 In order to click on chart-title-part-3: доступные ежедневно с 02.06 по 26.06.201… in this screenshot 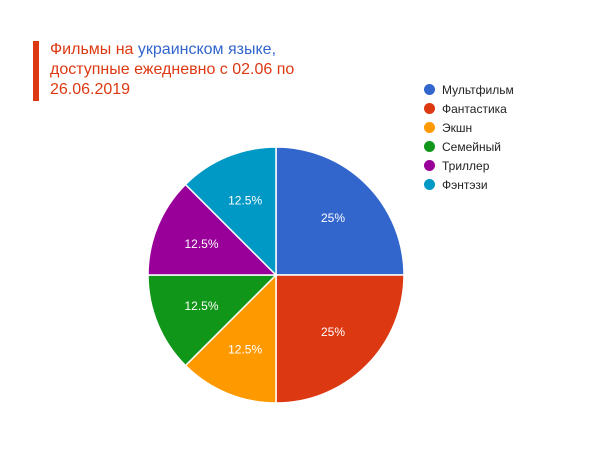, I will do `click(172, 79)`.